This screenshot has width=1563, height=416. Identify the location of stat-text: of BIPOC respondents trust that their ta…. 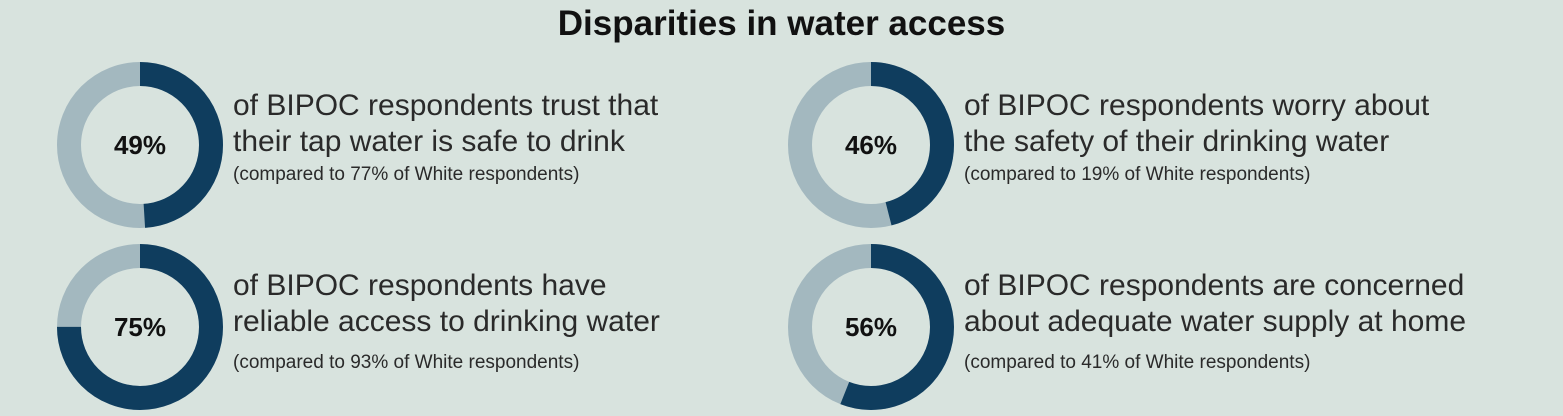
(445, 138).